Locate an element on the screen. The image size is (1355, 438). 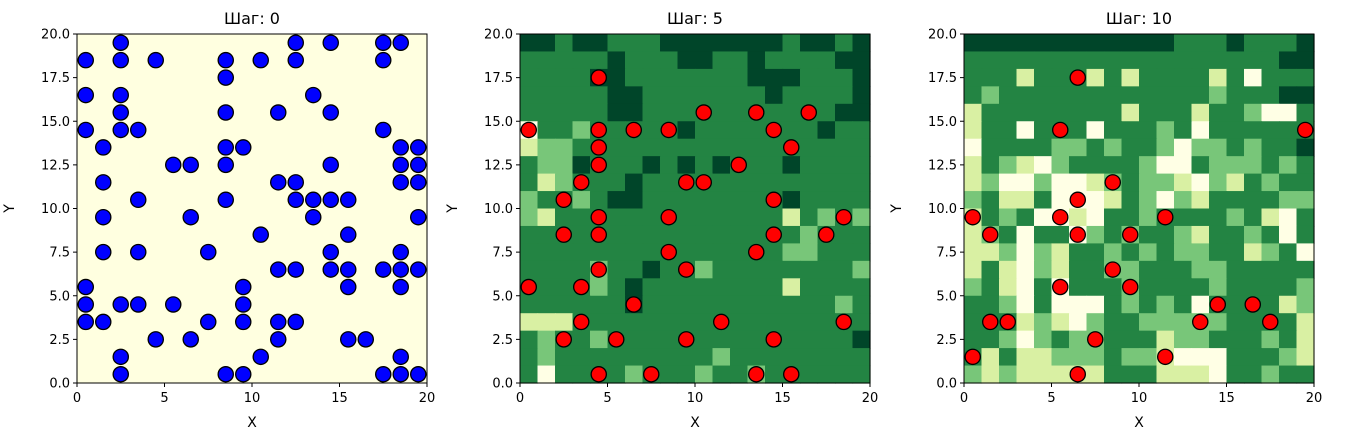
x-tick-label: 0 is located at coordinates (77, 398).